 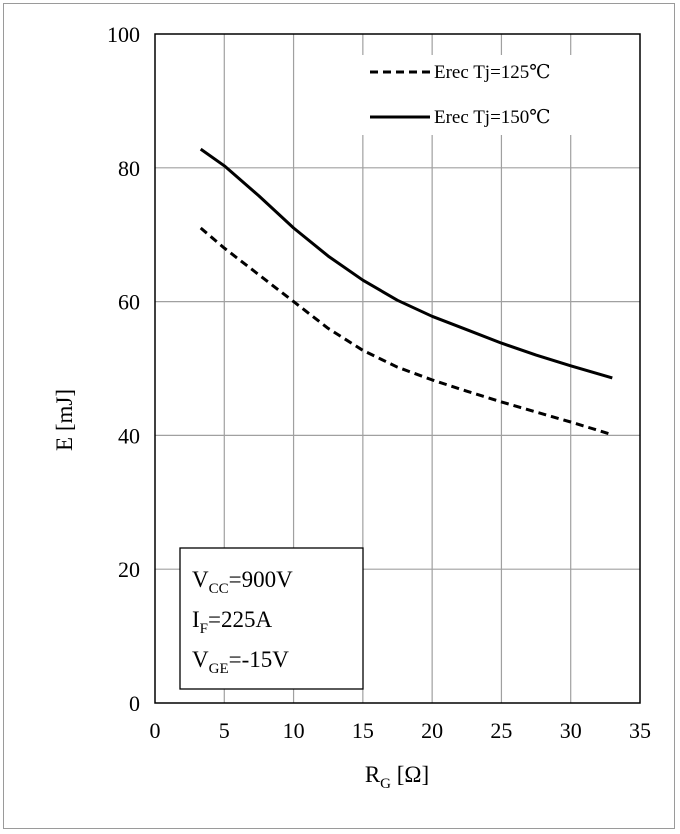 I want to click on legend-label-1: Erec Tj=125℃, so click(x=492, y=72).